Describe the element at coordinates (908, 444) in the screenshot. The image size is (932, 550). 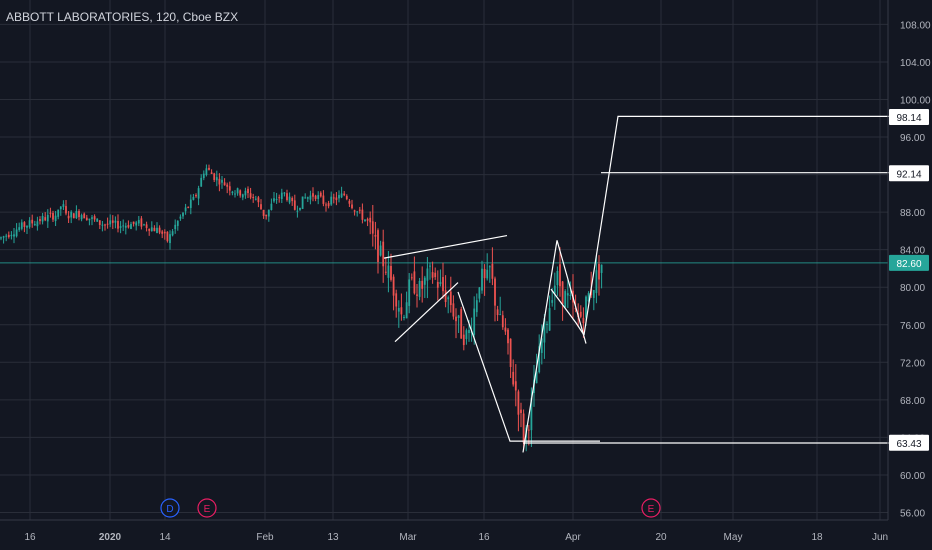
I see `price-label-text: 63.43` at that location.